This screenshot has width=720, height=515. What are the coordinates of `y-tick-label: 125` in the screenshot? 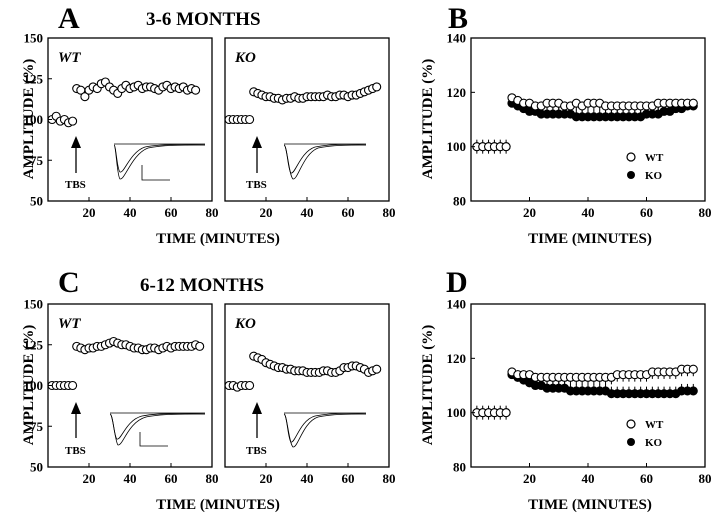 It's located at (34, 78).